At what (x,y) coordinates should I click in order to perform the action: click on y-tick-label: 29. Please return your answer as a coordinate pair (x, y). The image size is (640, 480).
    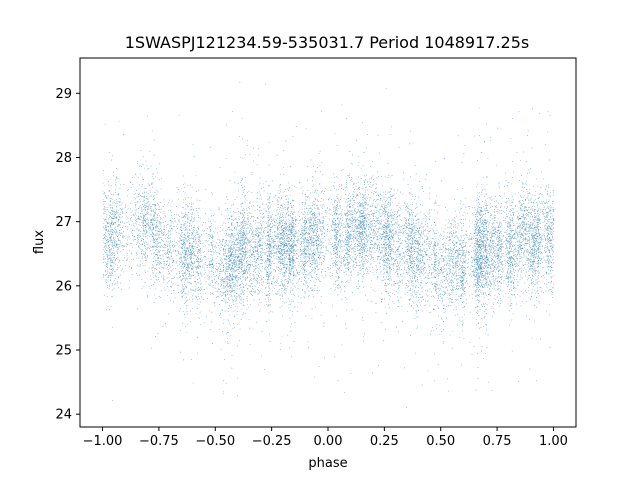
    Looking at the image, I should click on (63, 94).